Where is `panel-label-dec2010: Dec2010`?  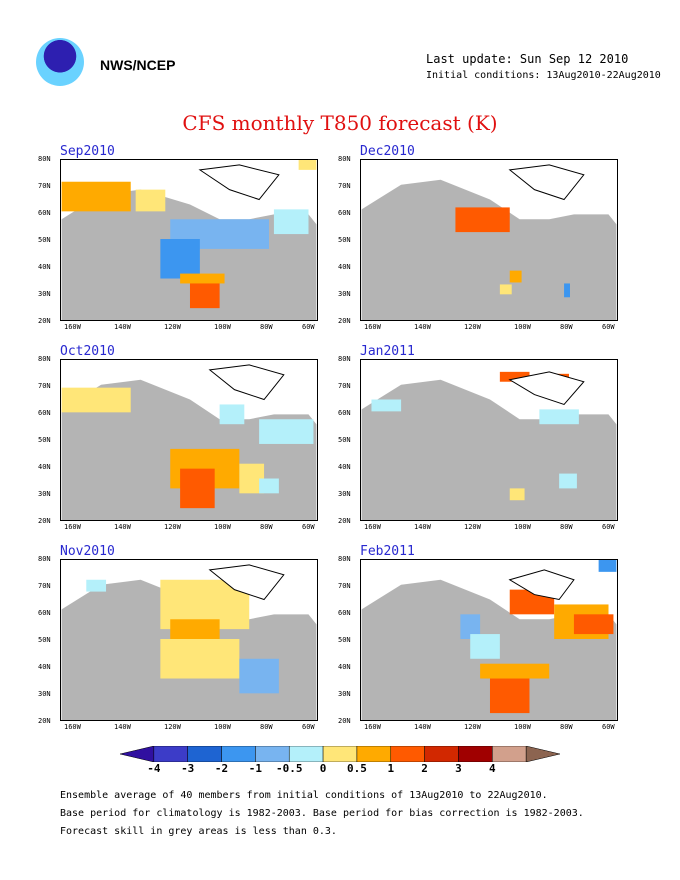
panel-label-dec2010: Dec2010 is located at coordinates (387, 151).